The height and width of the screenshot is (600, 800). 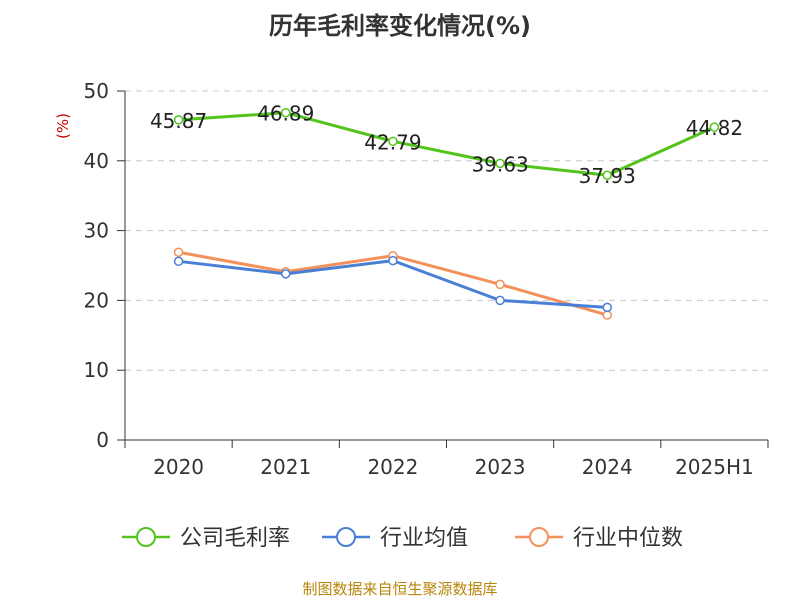 I want to click on data-label: 39.63, so click(x=499, y=164).